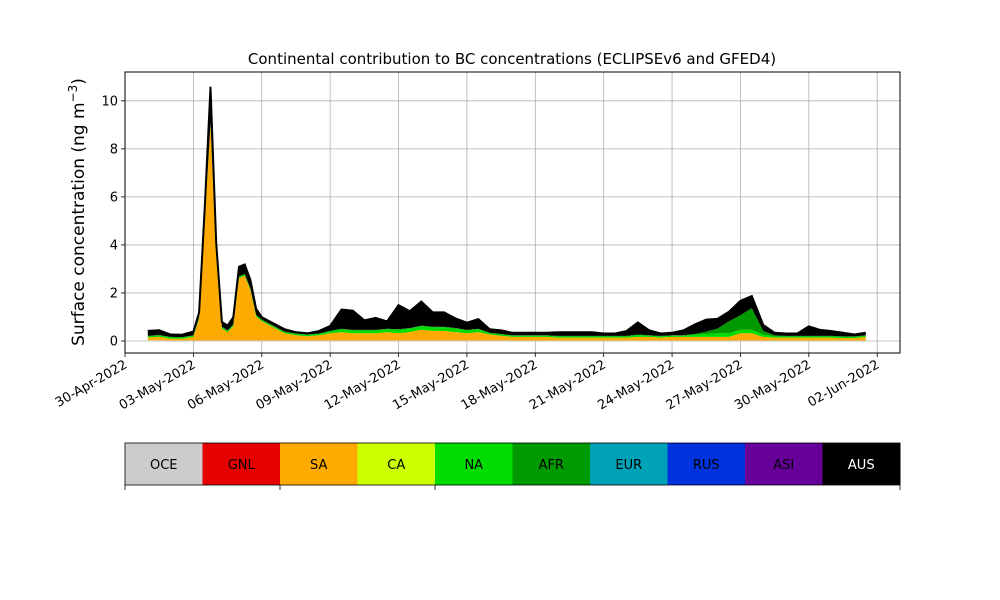 This screenshot has height=600, width=1000. I want to click on y-axis-label: Surface concentration (ng m−3), so click(77, 212).